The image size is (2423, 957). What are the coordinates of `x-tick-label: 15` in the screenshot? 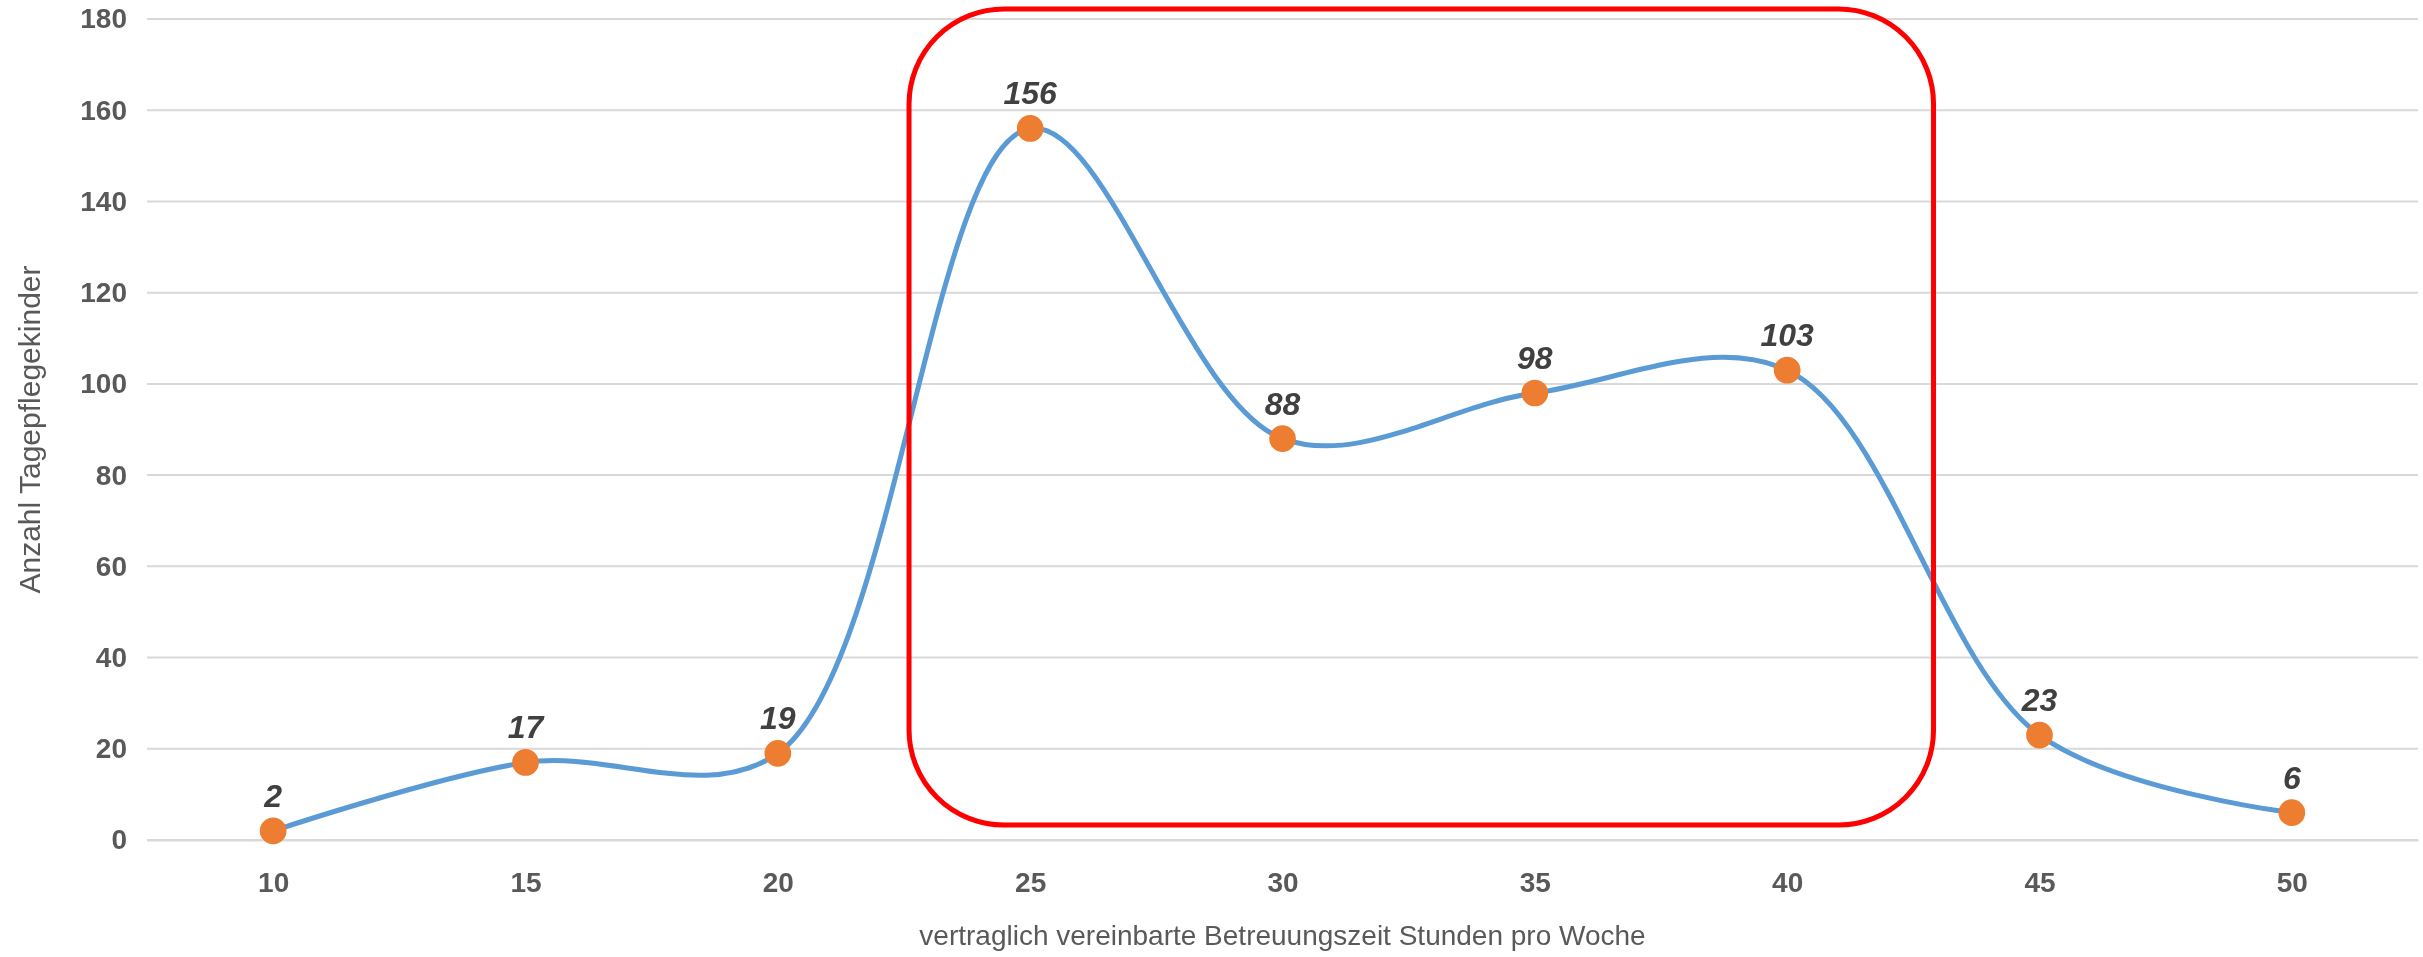 It's located at (526, 882).